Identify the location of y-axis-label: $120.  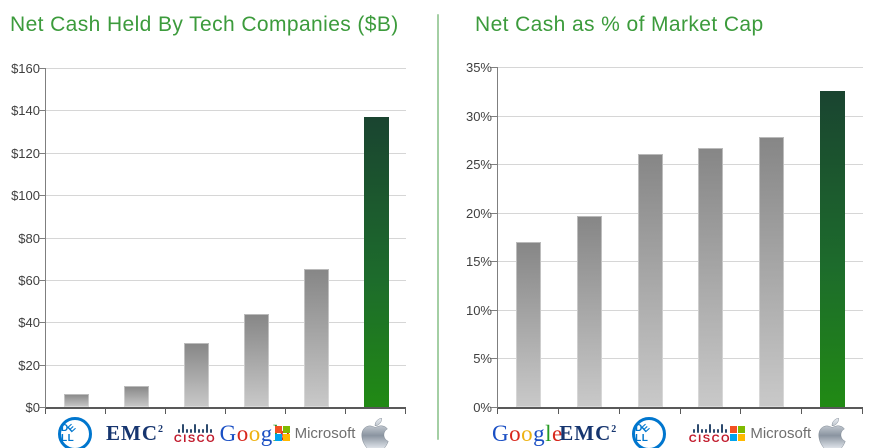
(25, 153).